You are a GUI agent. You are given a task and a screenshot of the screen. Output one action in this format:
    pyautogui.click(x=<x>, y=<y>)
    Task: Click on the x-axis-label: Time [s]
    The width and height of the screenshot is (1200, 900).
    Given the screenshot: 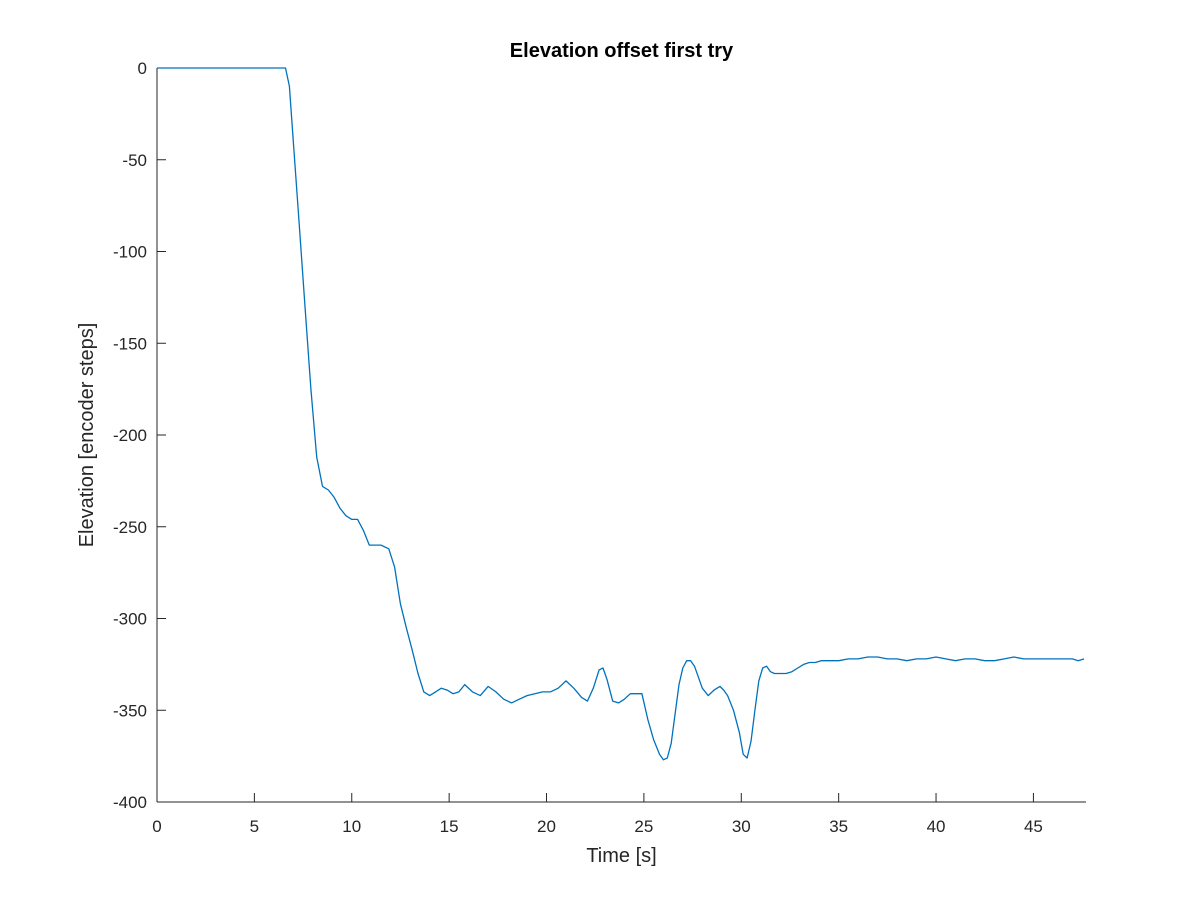 What is the action you would take?
    pyautogui.click(x=621, y=856)
    